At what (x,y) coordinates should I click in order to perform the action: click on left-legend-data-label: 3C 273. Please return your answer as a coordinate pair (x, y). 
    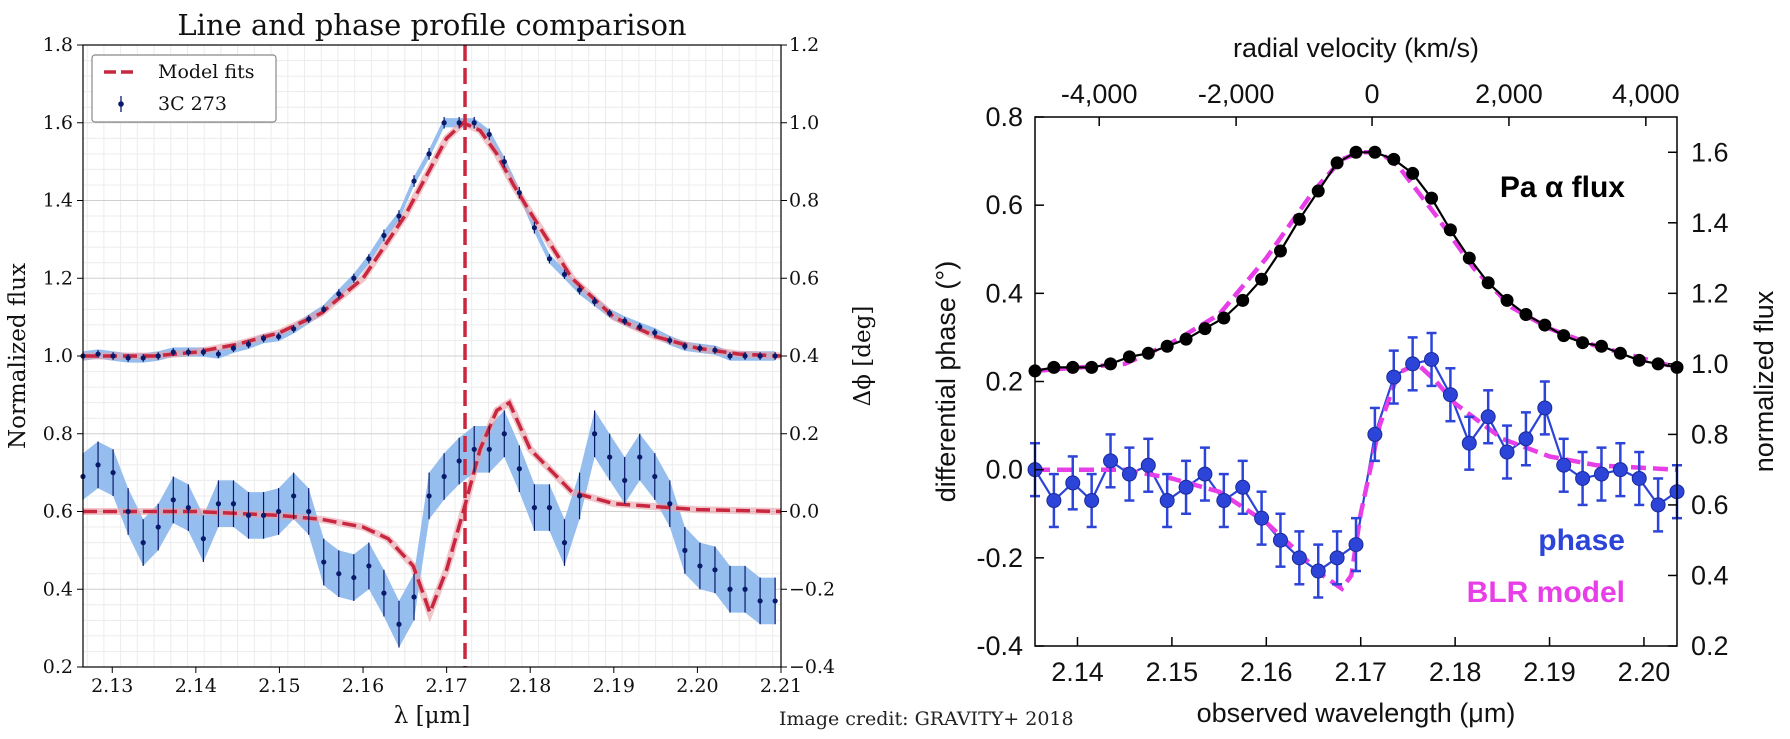
    Looking at the image, I should click on (192, 104).